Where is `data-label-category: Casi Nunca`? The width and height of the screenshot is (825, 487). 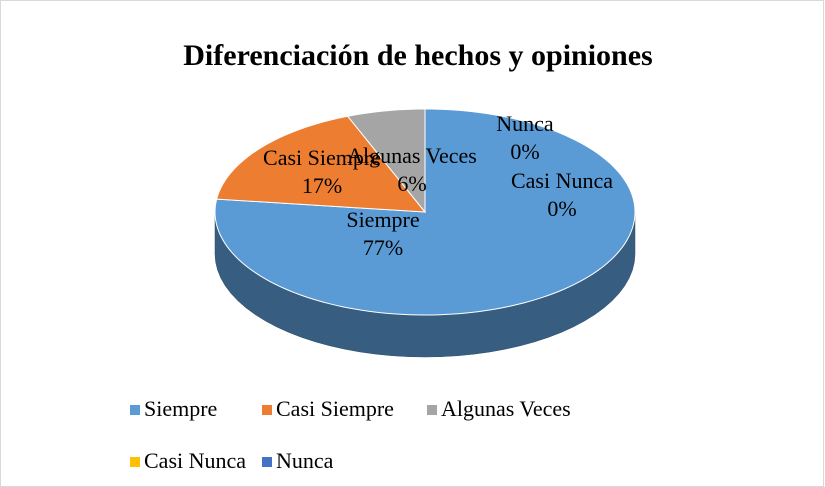
data-label-category: Casi Nunca is located at coordinates (562, 180).